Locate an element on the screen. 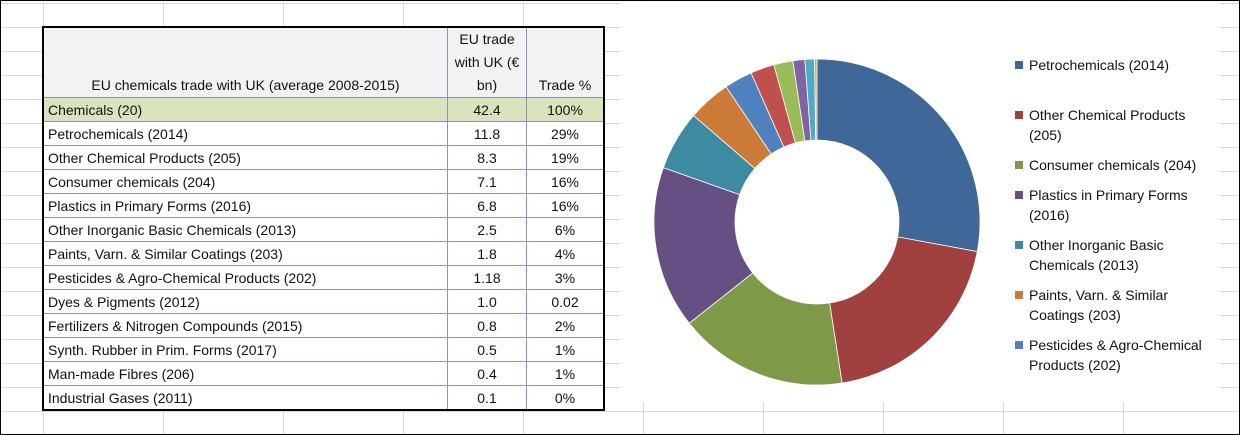  row-pct: 0% is located at coordinates (565, 398).